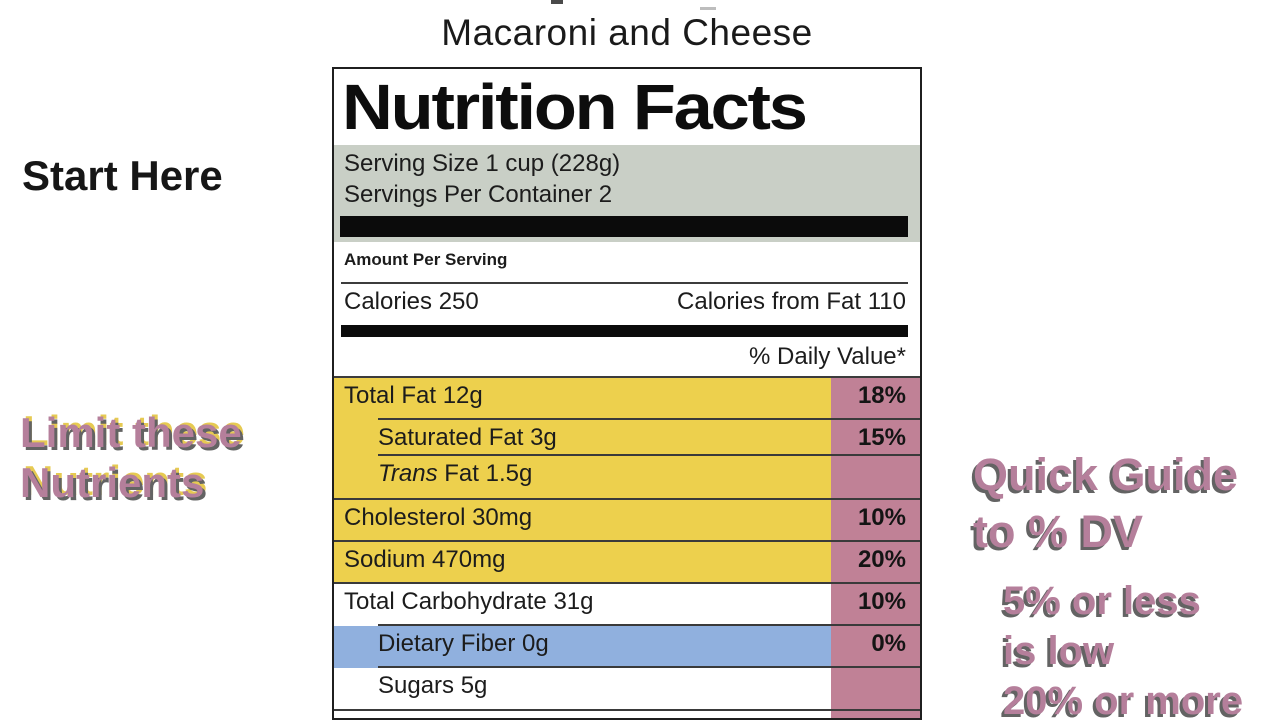 The width and height of the screenshot is (1280, 720). Describe the element at coordinates (469, 601) in the screenshot. I see `nutrient-name: Total Carbohydrate 31g` at that location.